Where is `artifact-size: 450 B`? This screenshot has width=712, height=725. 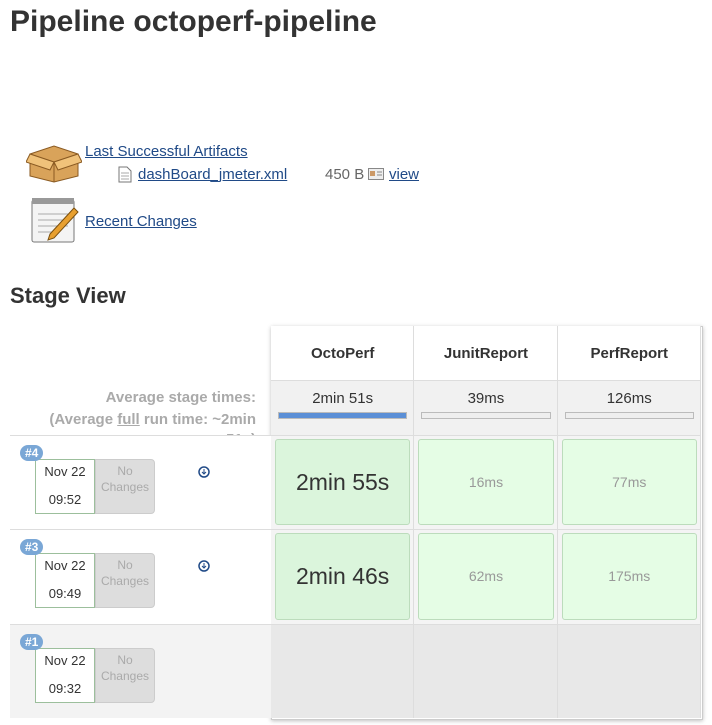 artifact-size: 450 B is located at coordinates (345, 174).